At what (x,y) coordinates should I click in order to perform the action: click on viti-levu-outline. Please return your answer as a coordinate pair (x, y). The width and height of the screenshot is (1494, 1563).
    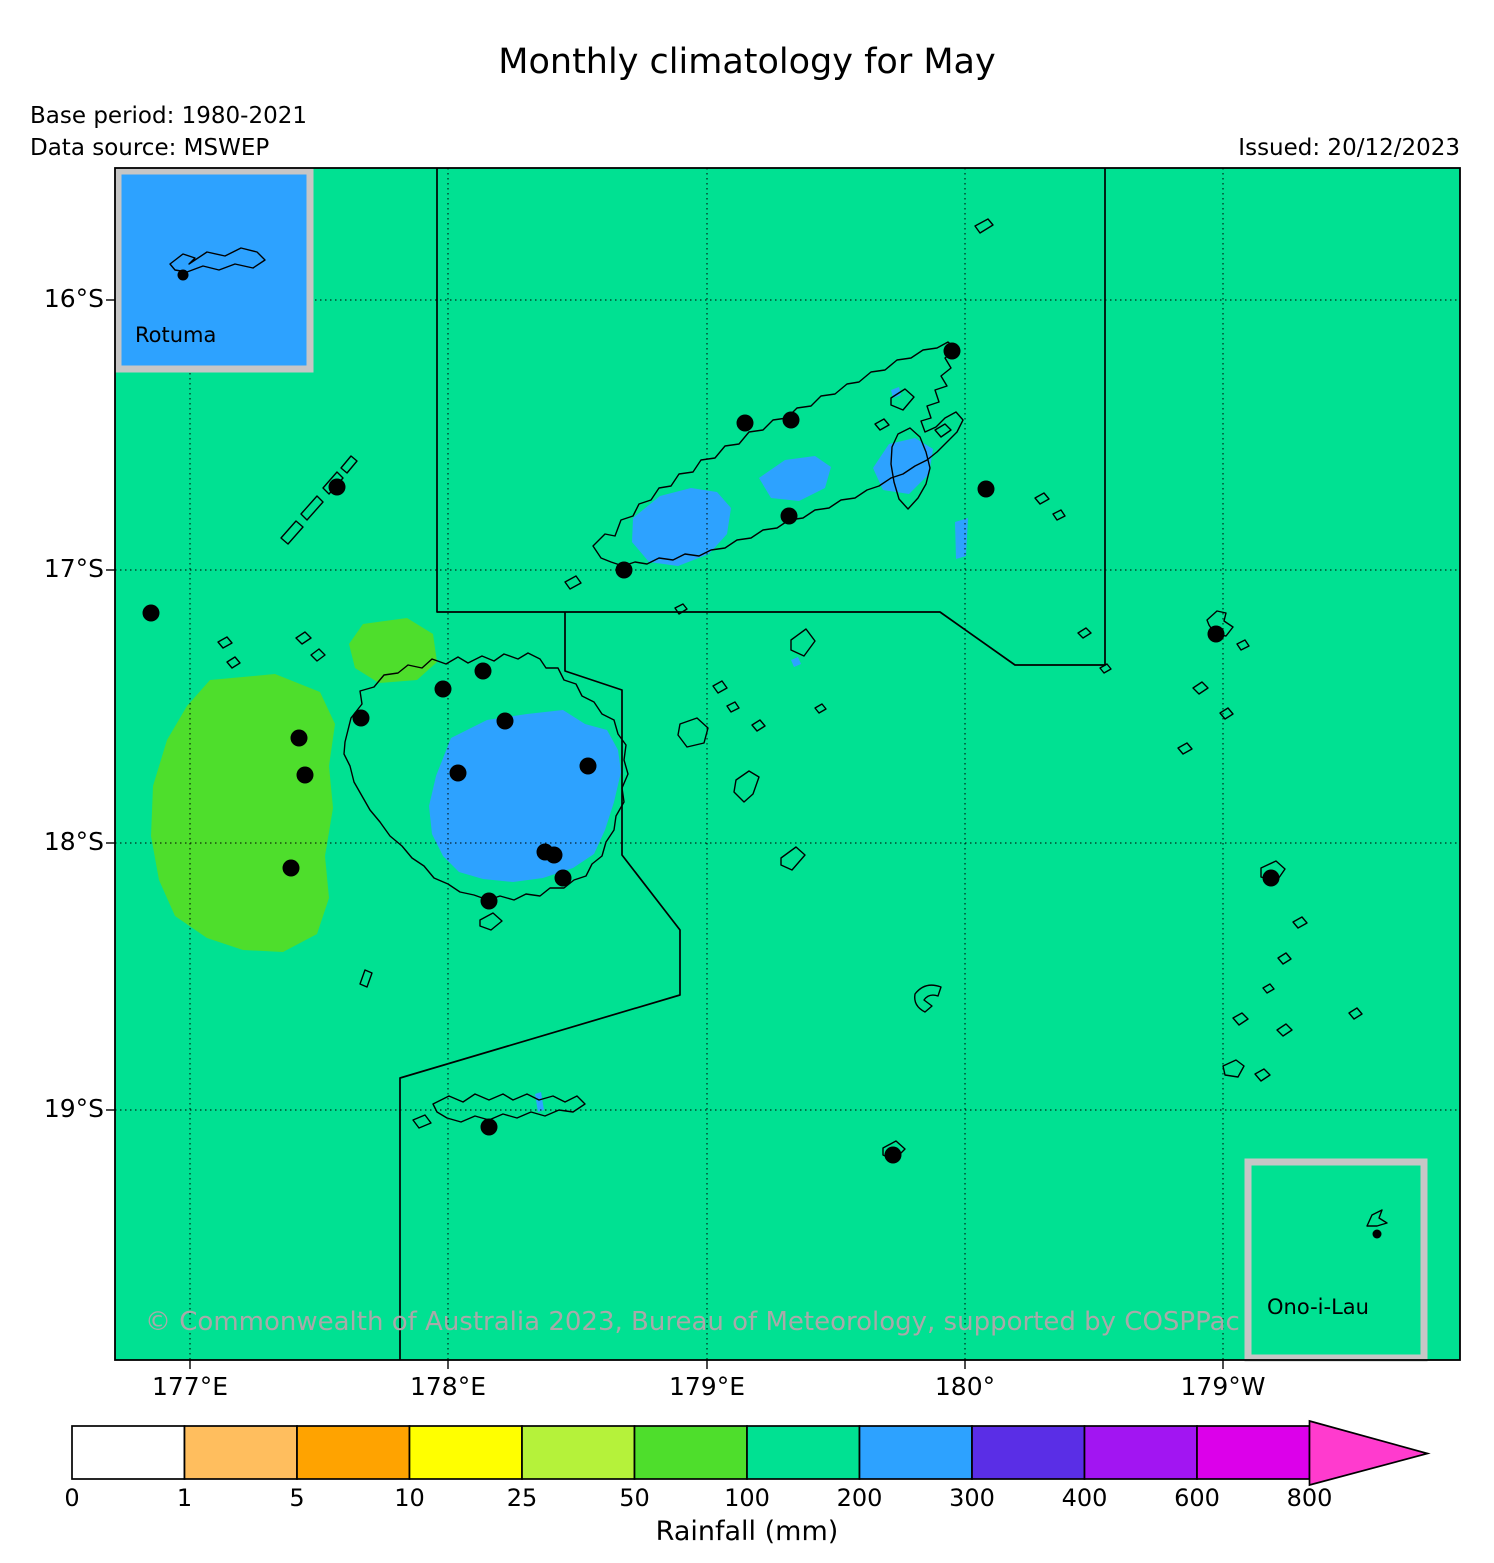
    Looking at the image, I should click on (486, 776).